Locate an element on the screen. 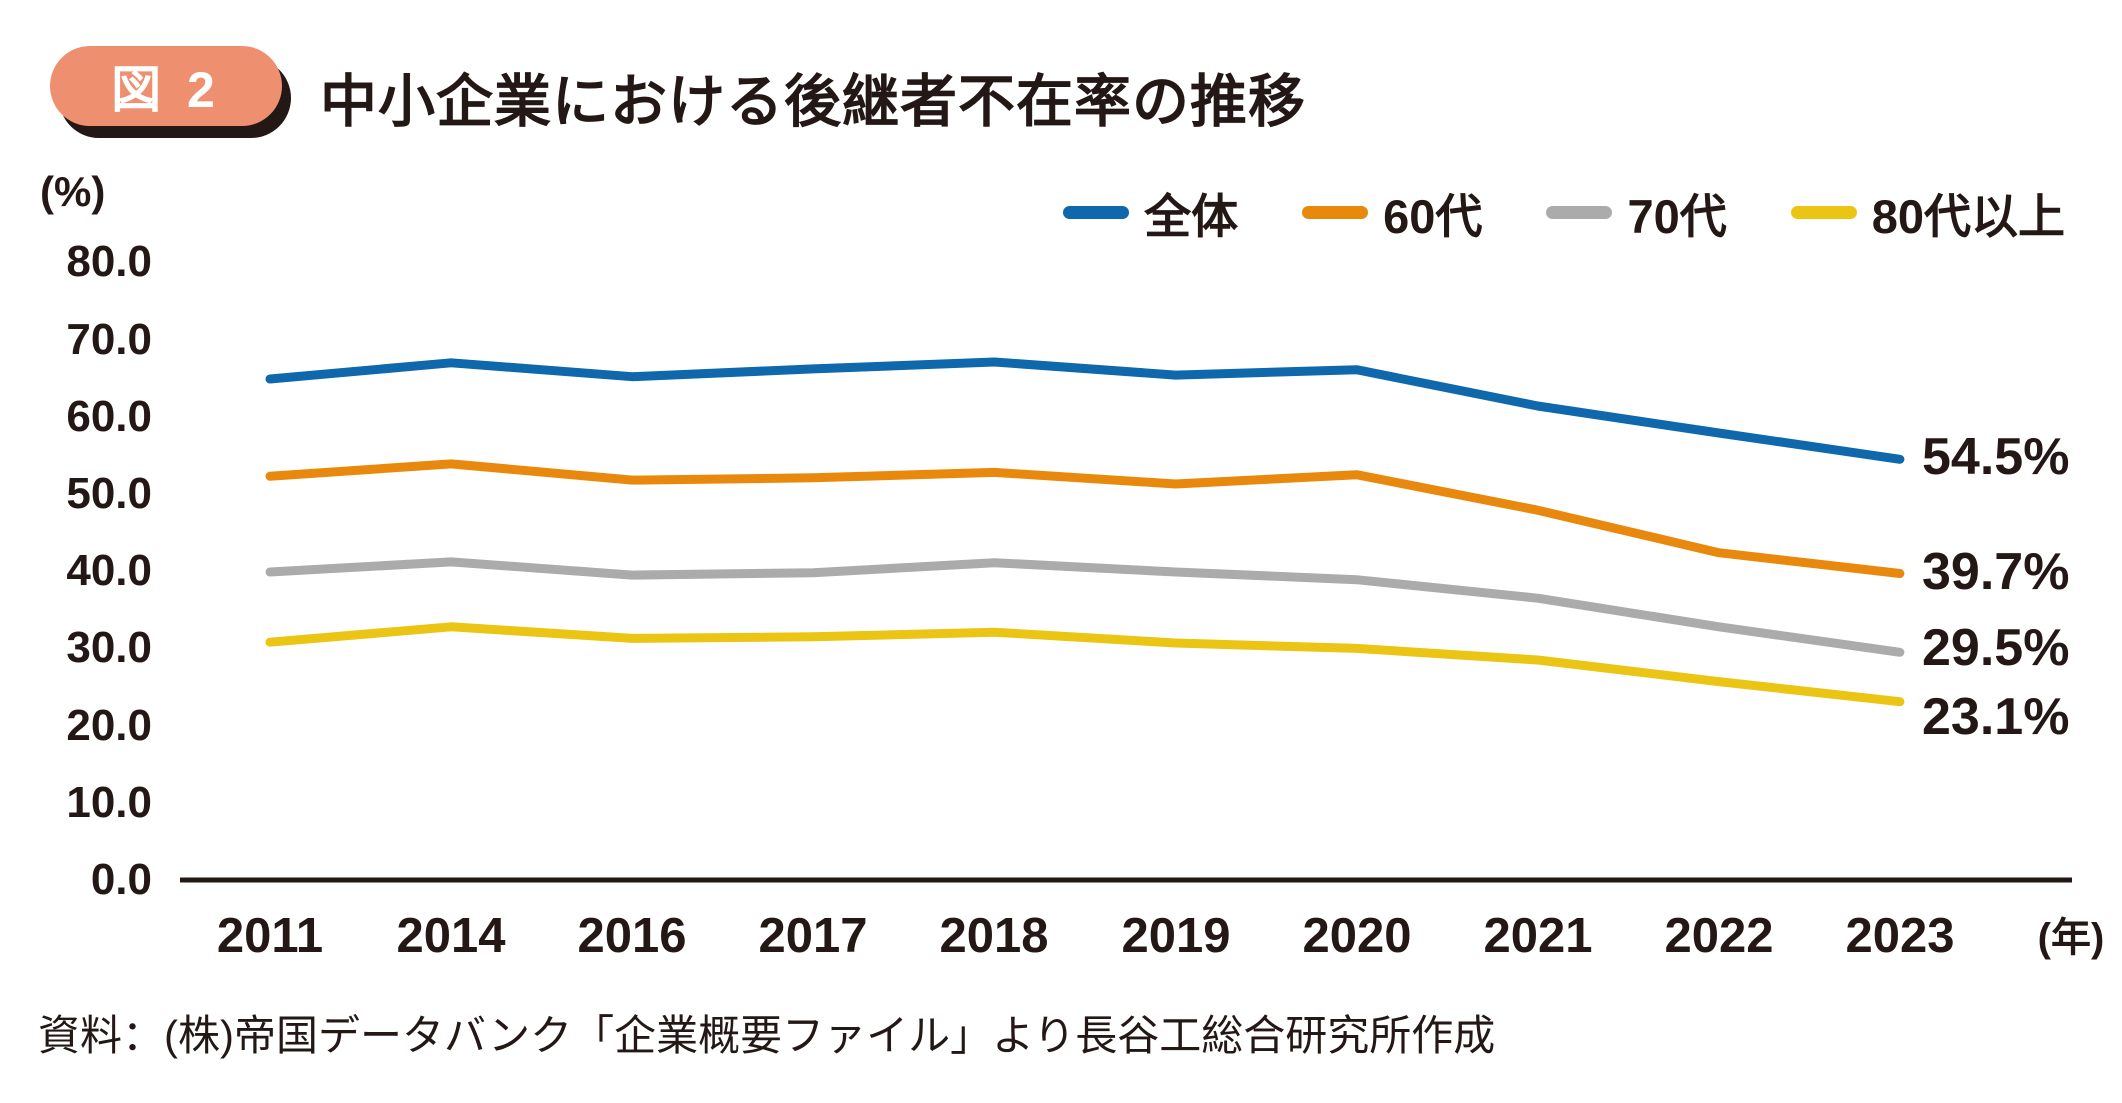  y-tick-70: 70.0 is located at coordinates (109, 339).